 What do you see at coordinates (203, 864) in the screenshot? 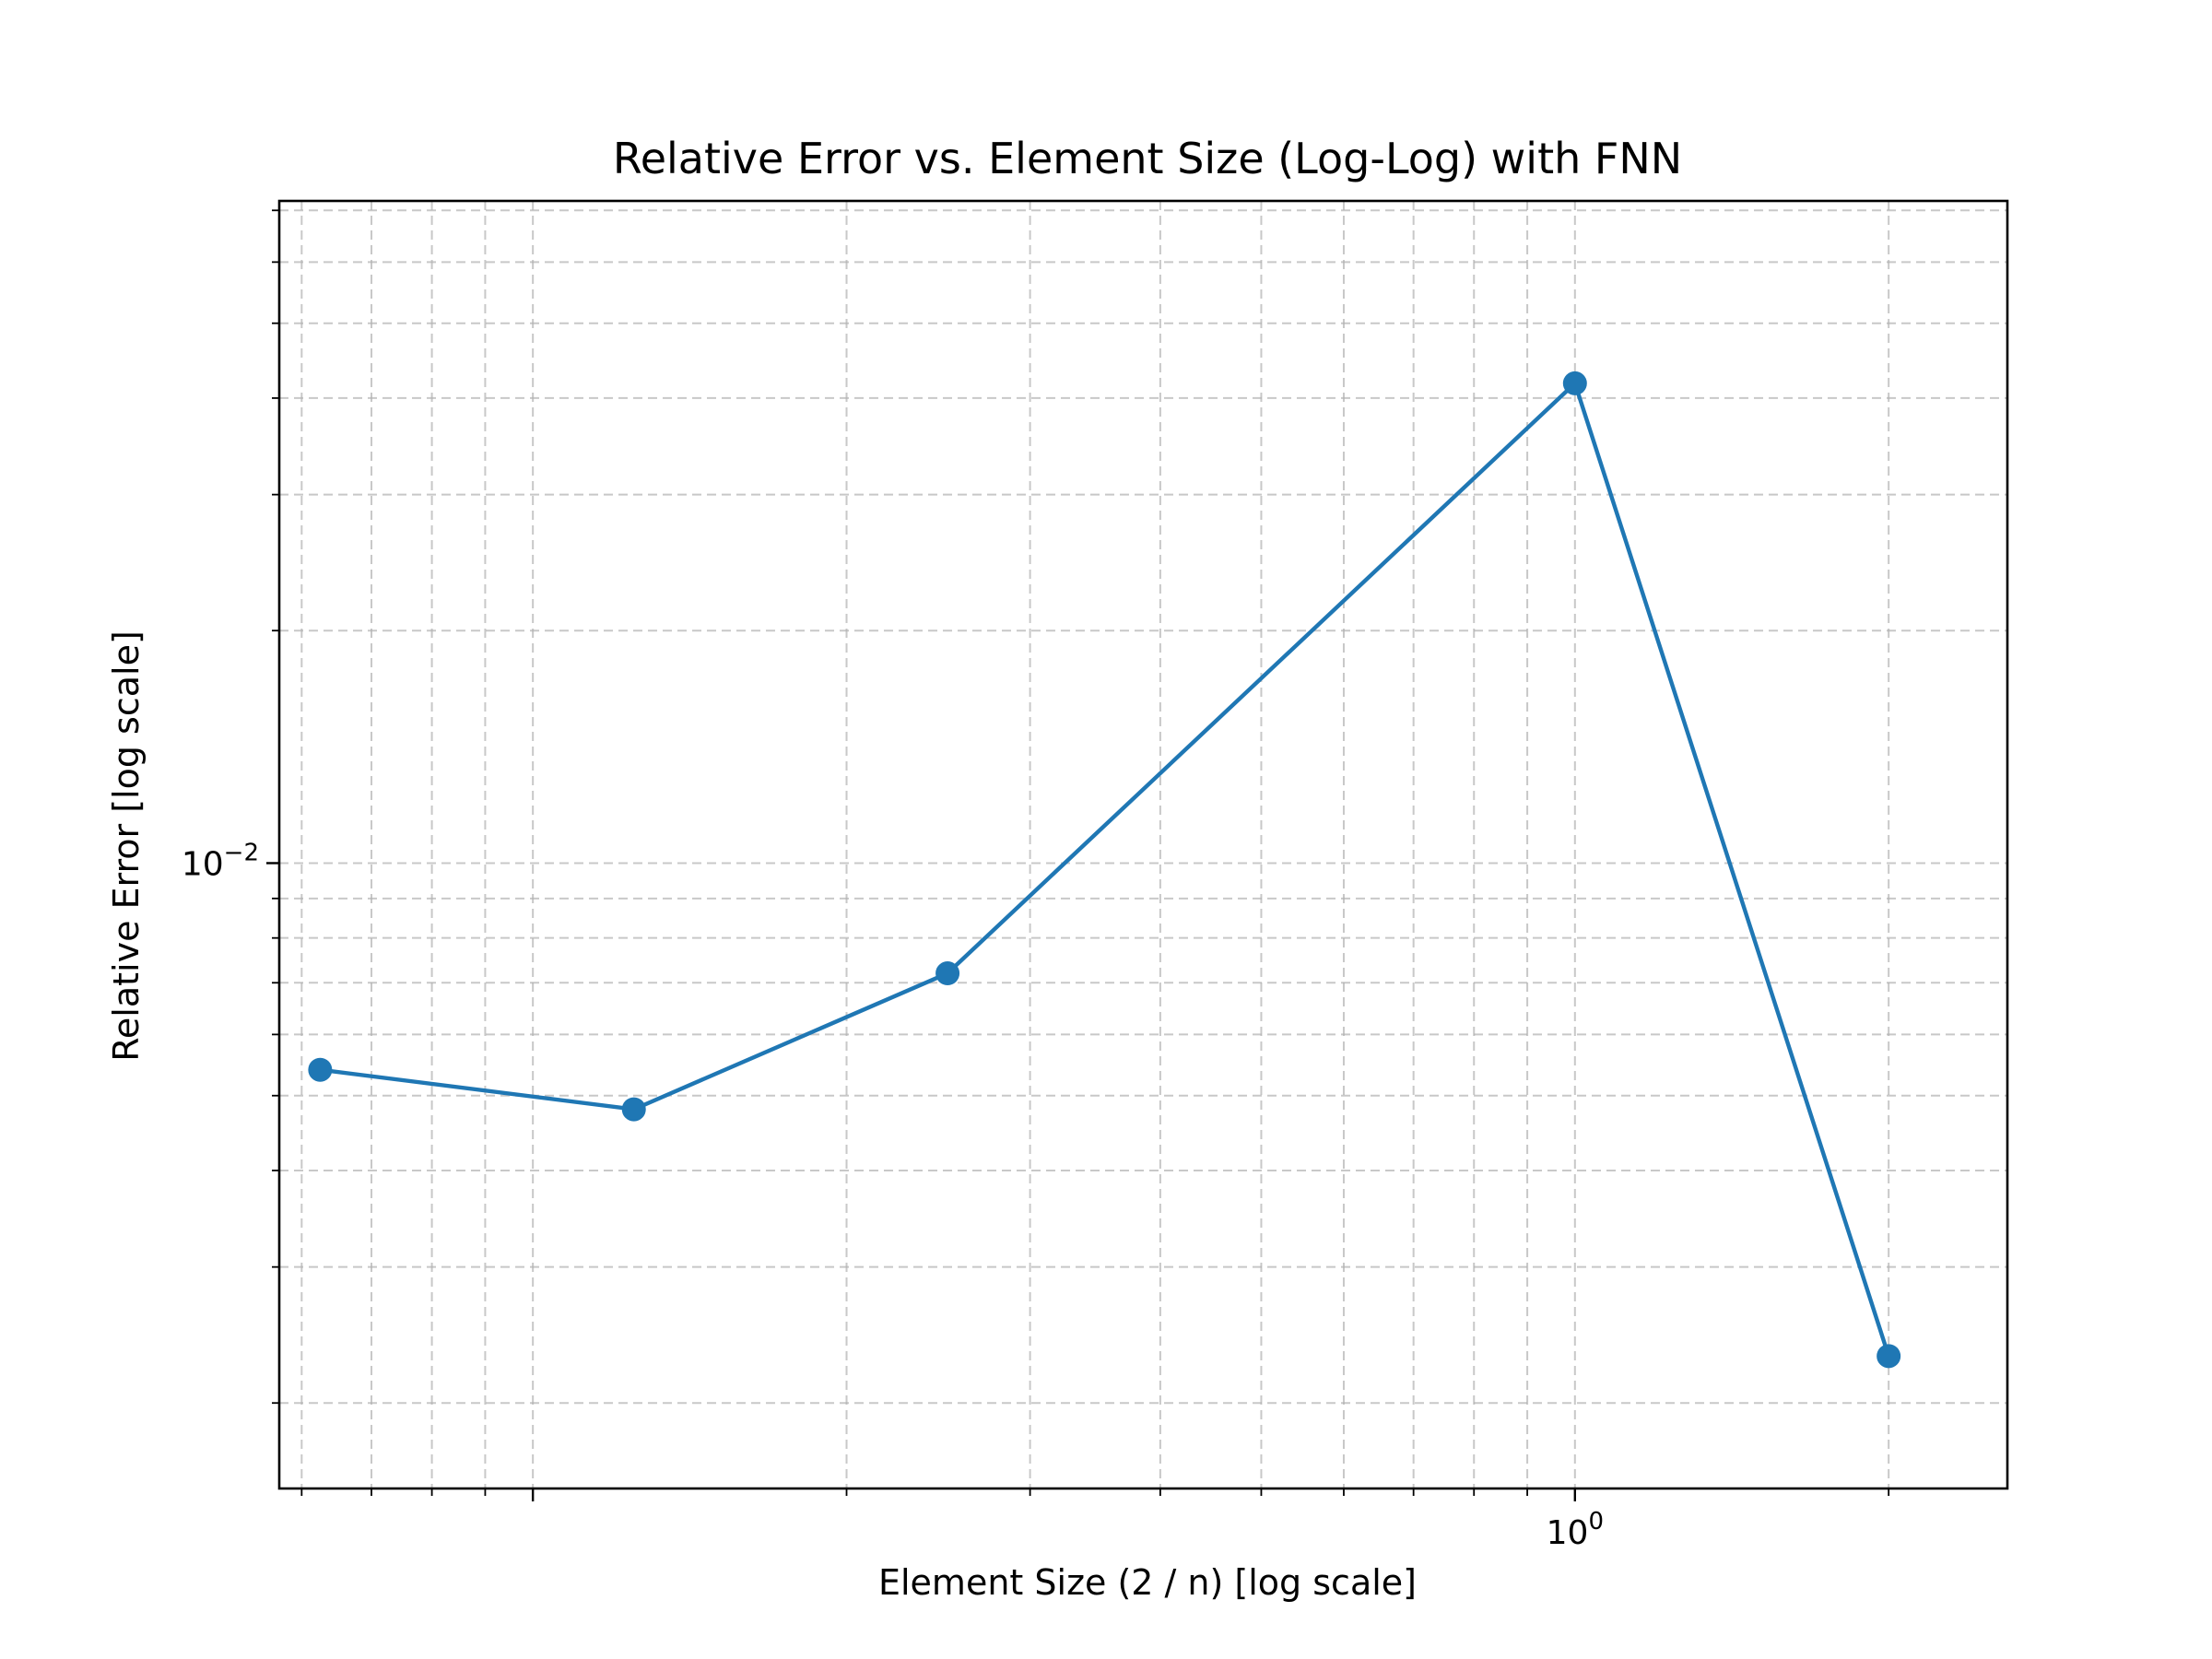
I see `y-tick-label-base: 10` at bounding box center [203, 864].